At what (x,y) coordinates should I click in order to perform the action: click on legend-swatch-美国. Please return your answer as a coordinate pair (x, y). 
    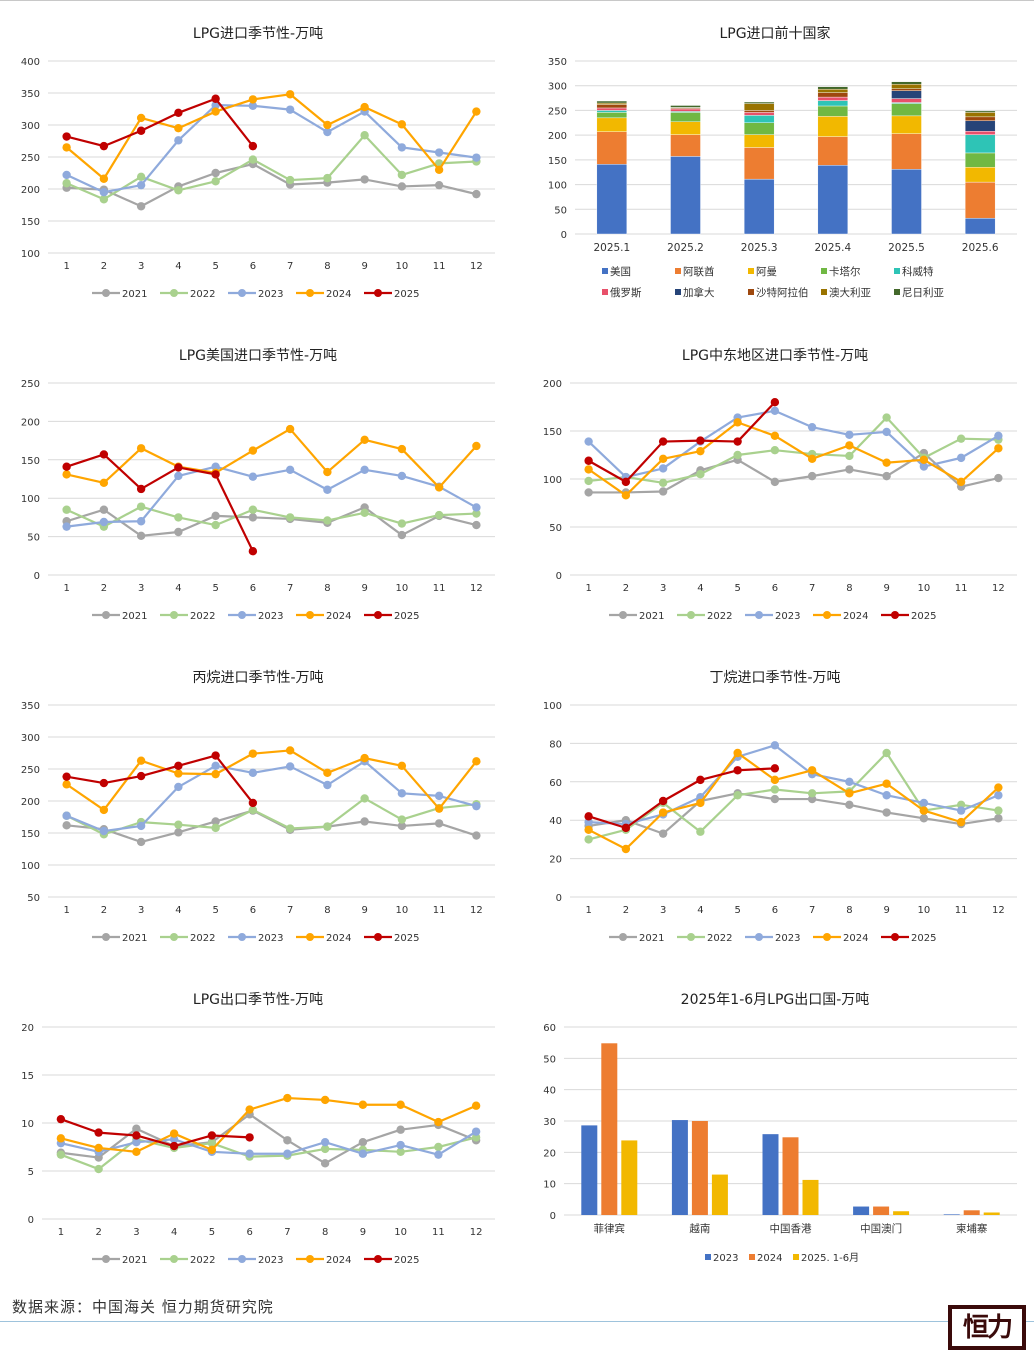
    Looking at the image, I should click on (605, 271).